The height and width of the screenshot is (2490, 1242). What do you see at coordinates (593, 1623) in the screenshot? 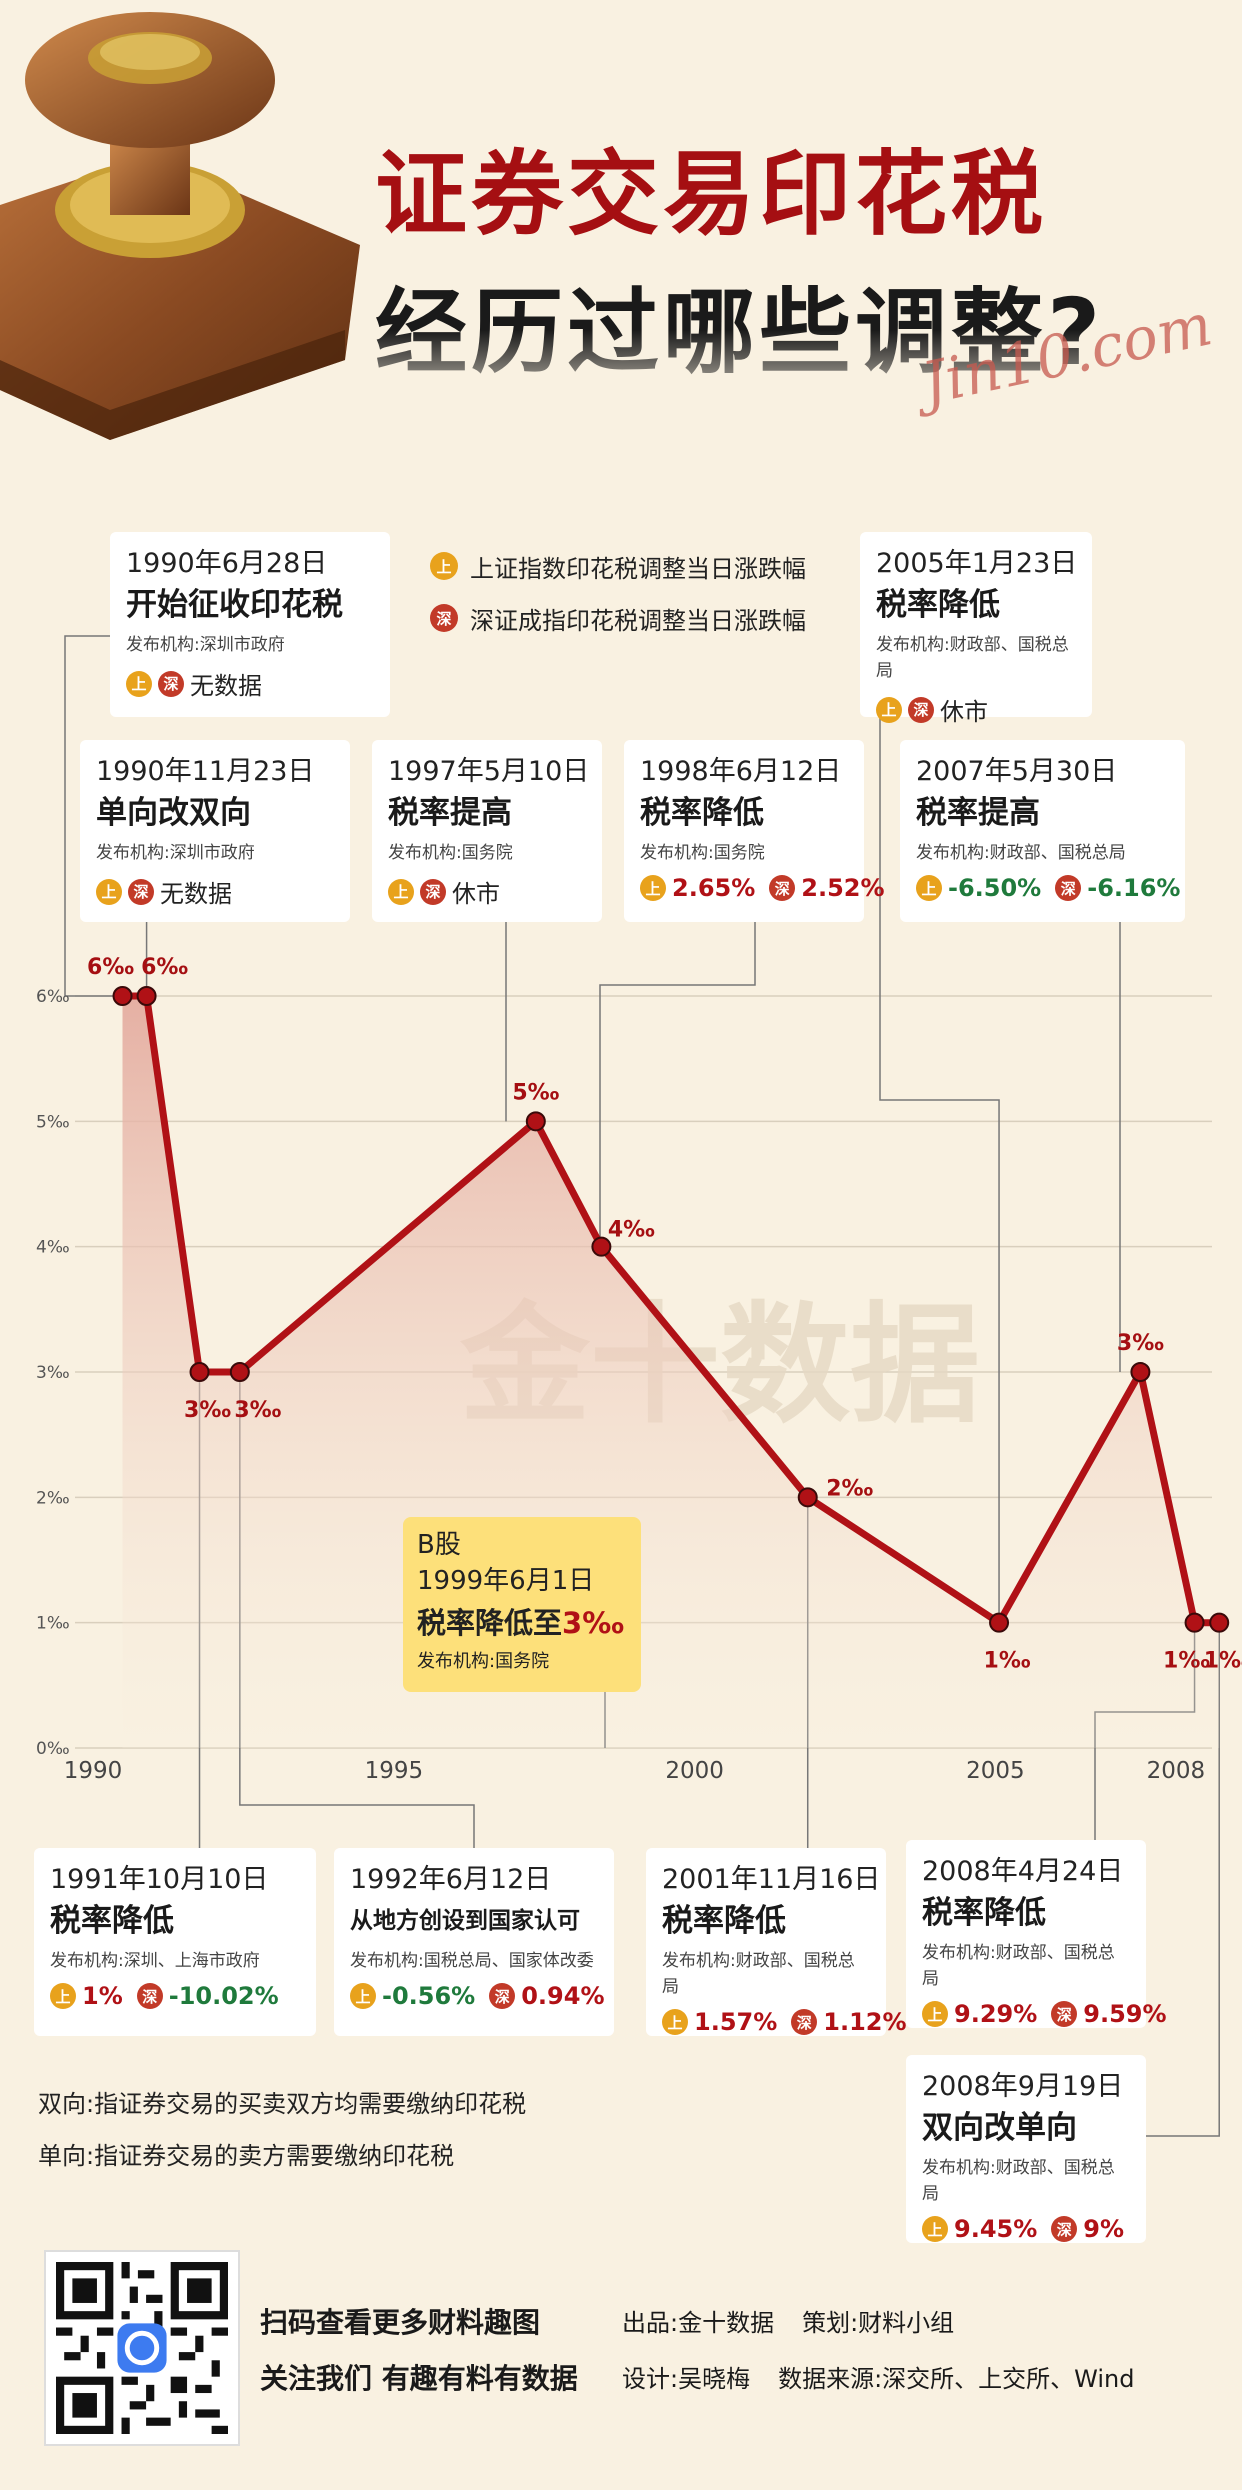
I see `bshare-event-value: 3‰` at bounding box center [593, 1623].